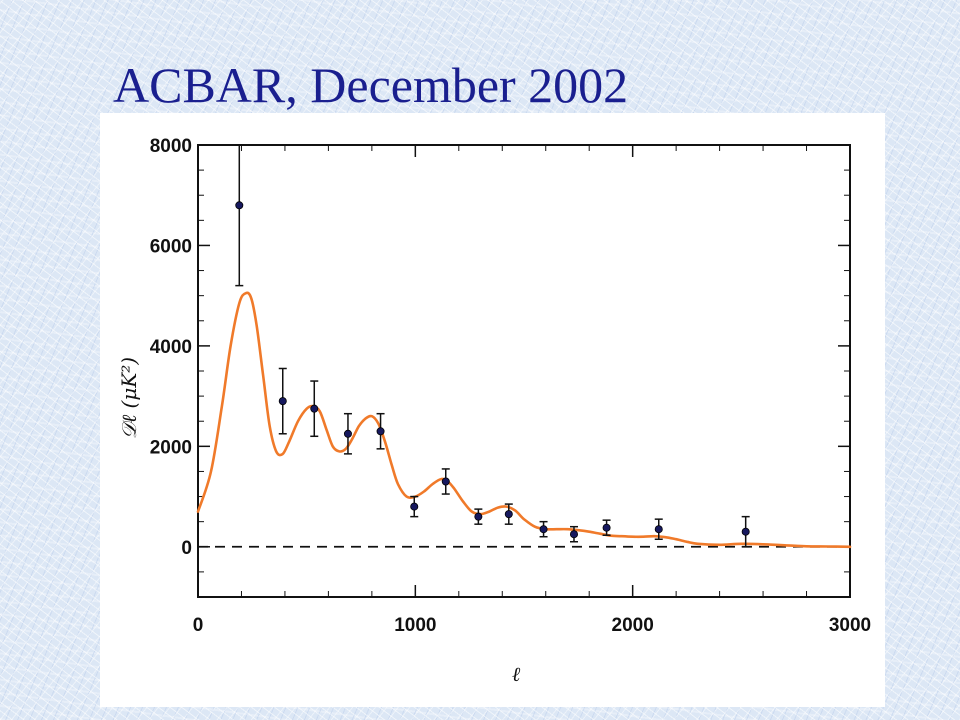  I want to click on y-tick-label: 6000, so click(171, 246).